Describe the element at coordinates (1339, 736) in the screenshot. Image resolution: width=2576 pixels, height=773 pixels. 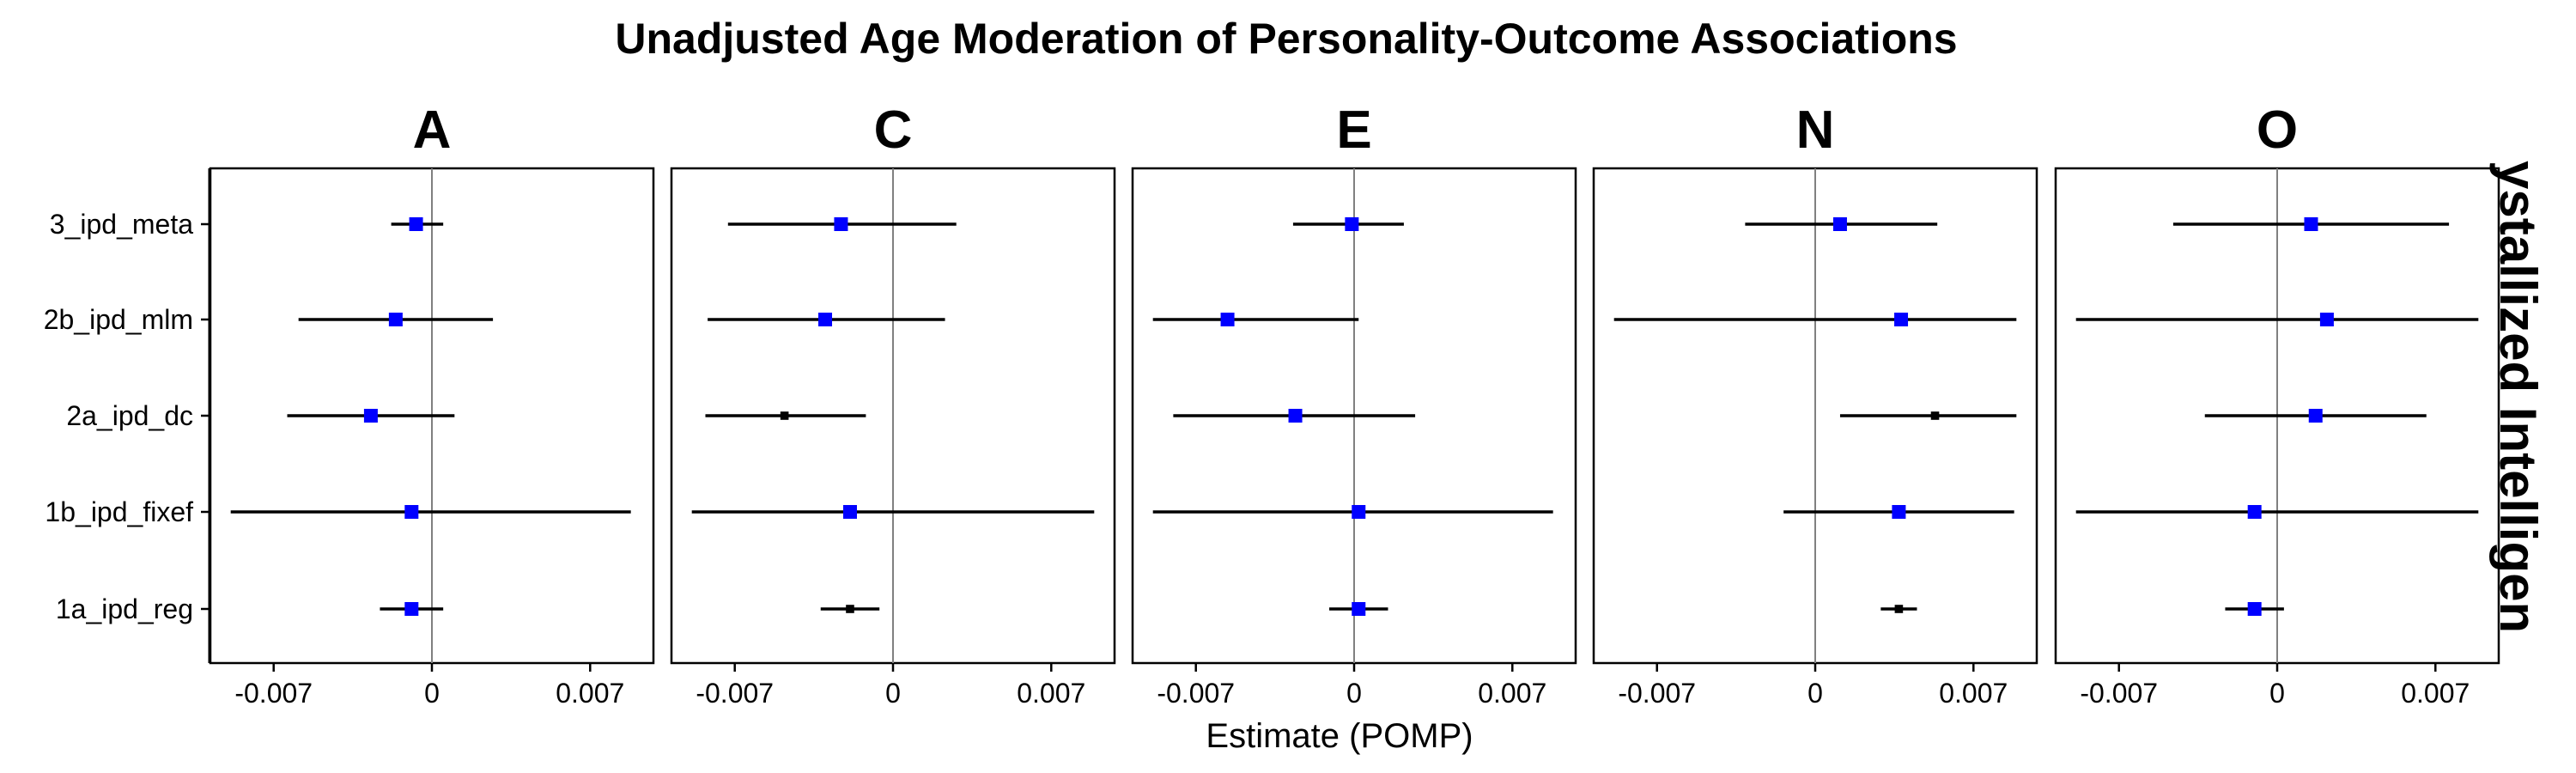
I see `x-axis-label: Estimate (POMP)` at that location.